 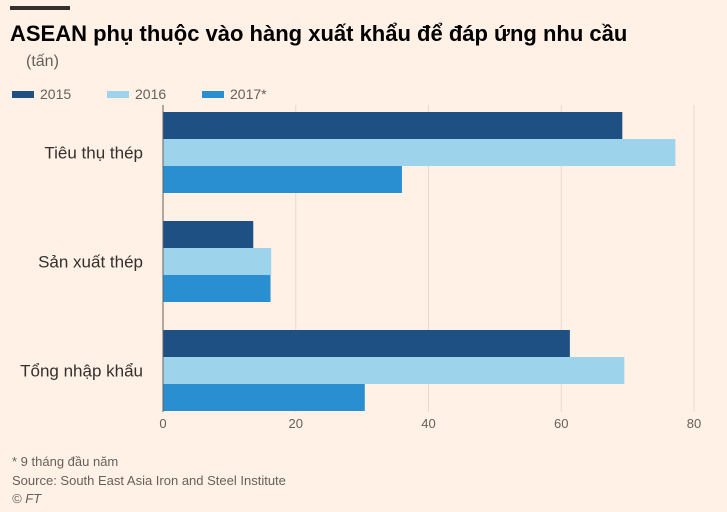 I want to click on title-rule, so click(x=40, y=8).